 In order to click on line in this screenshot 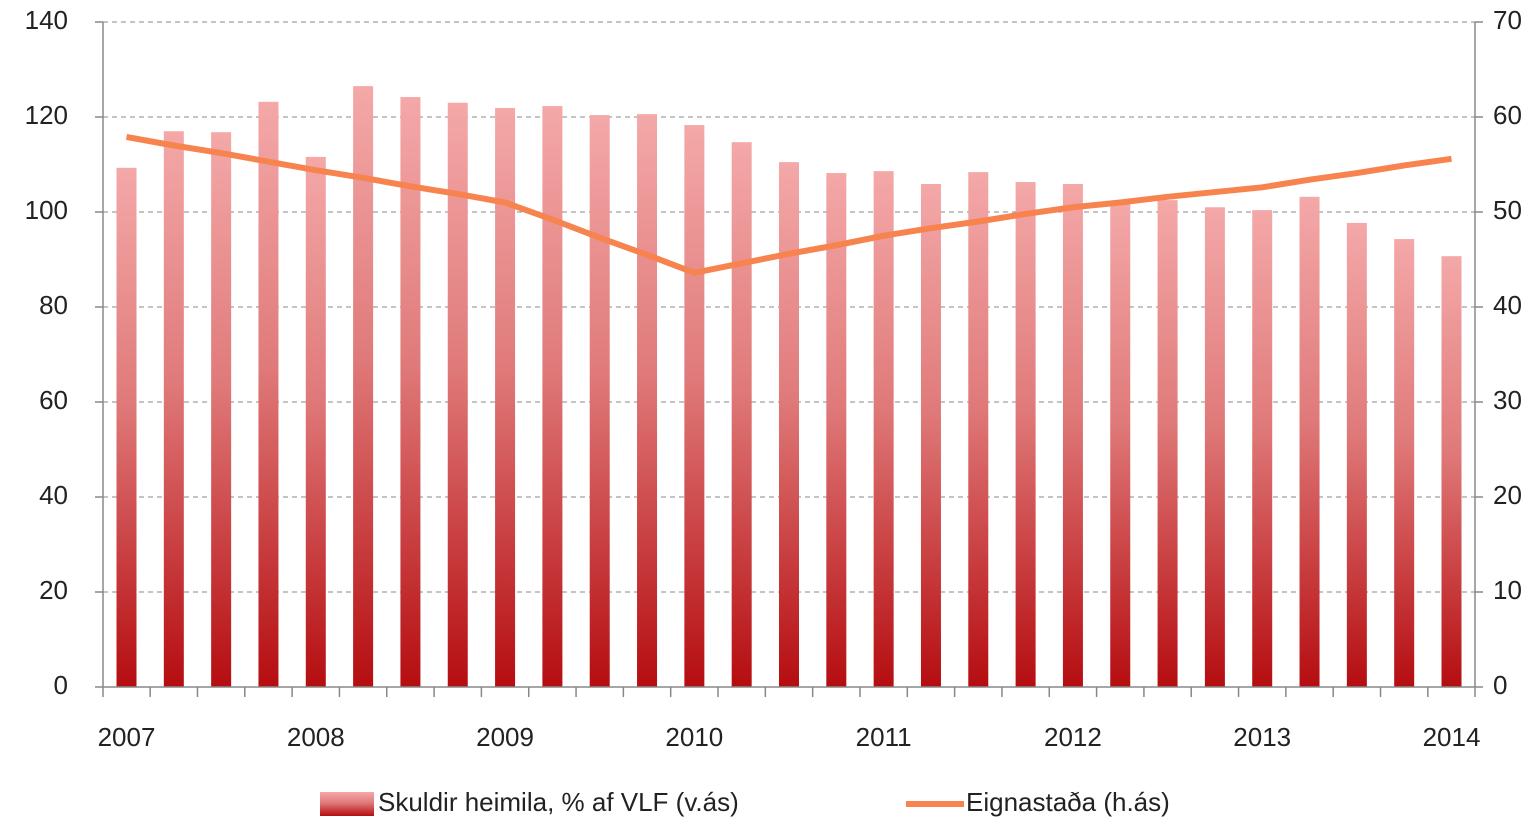, I will do `click(788, 204)`.